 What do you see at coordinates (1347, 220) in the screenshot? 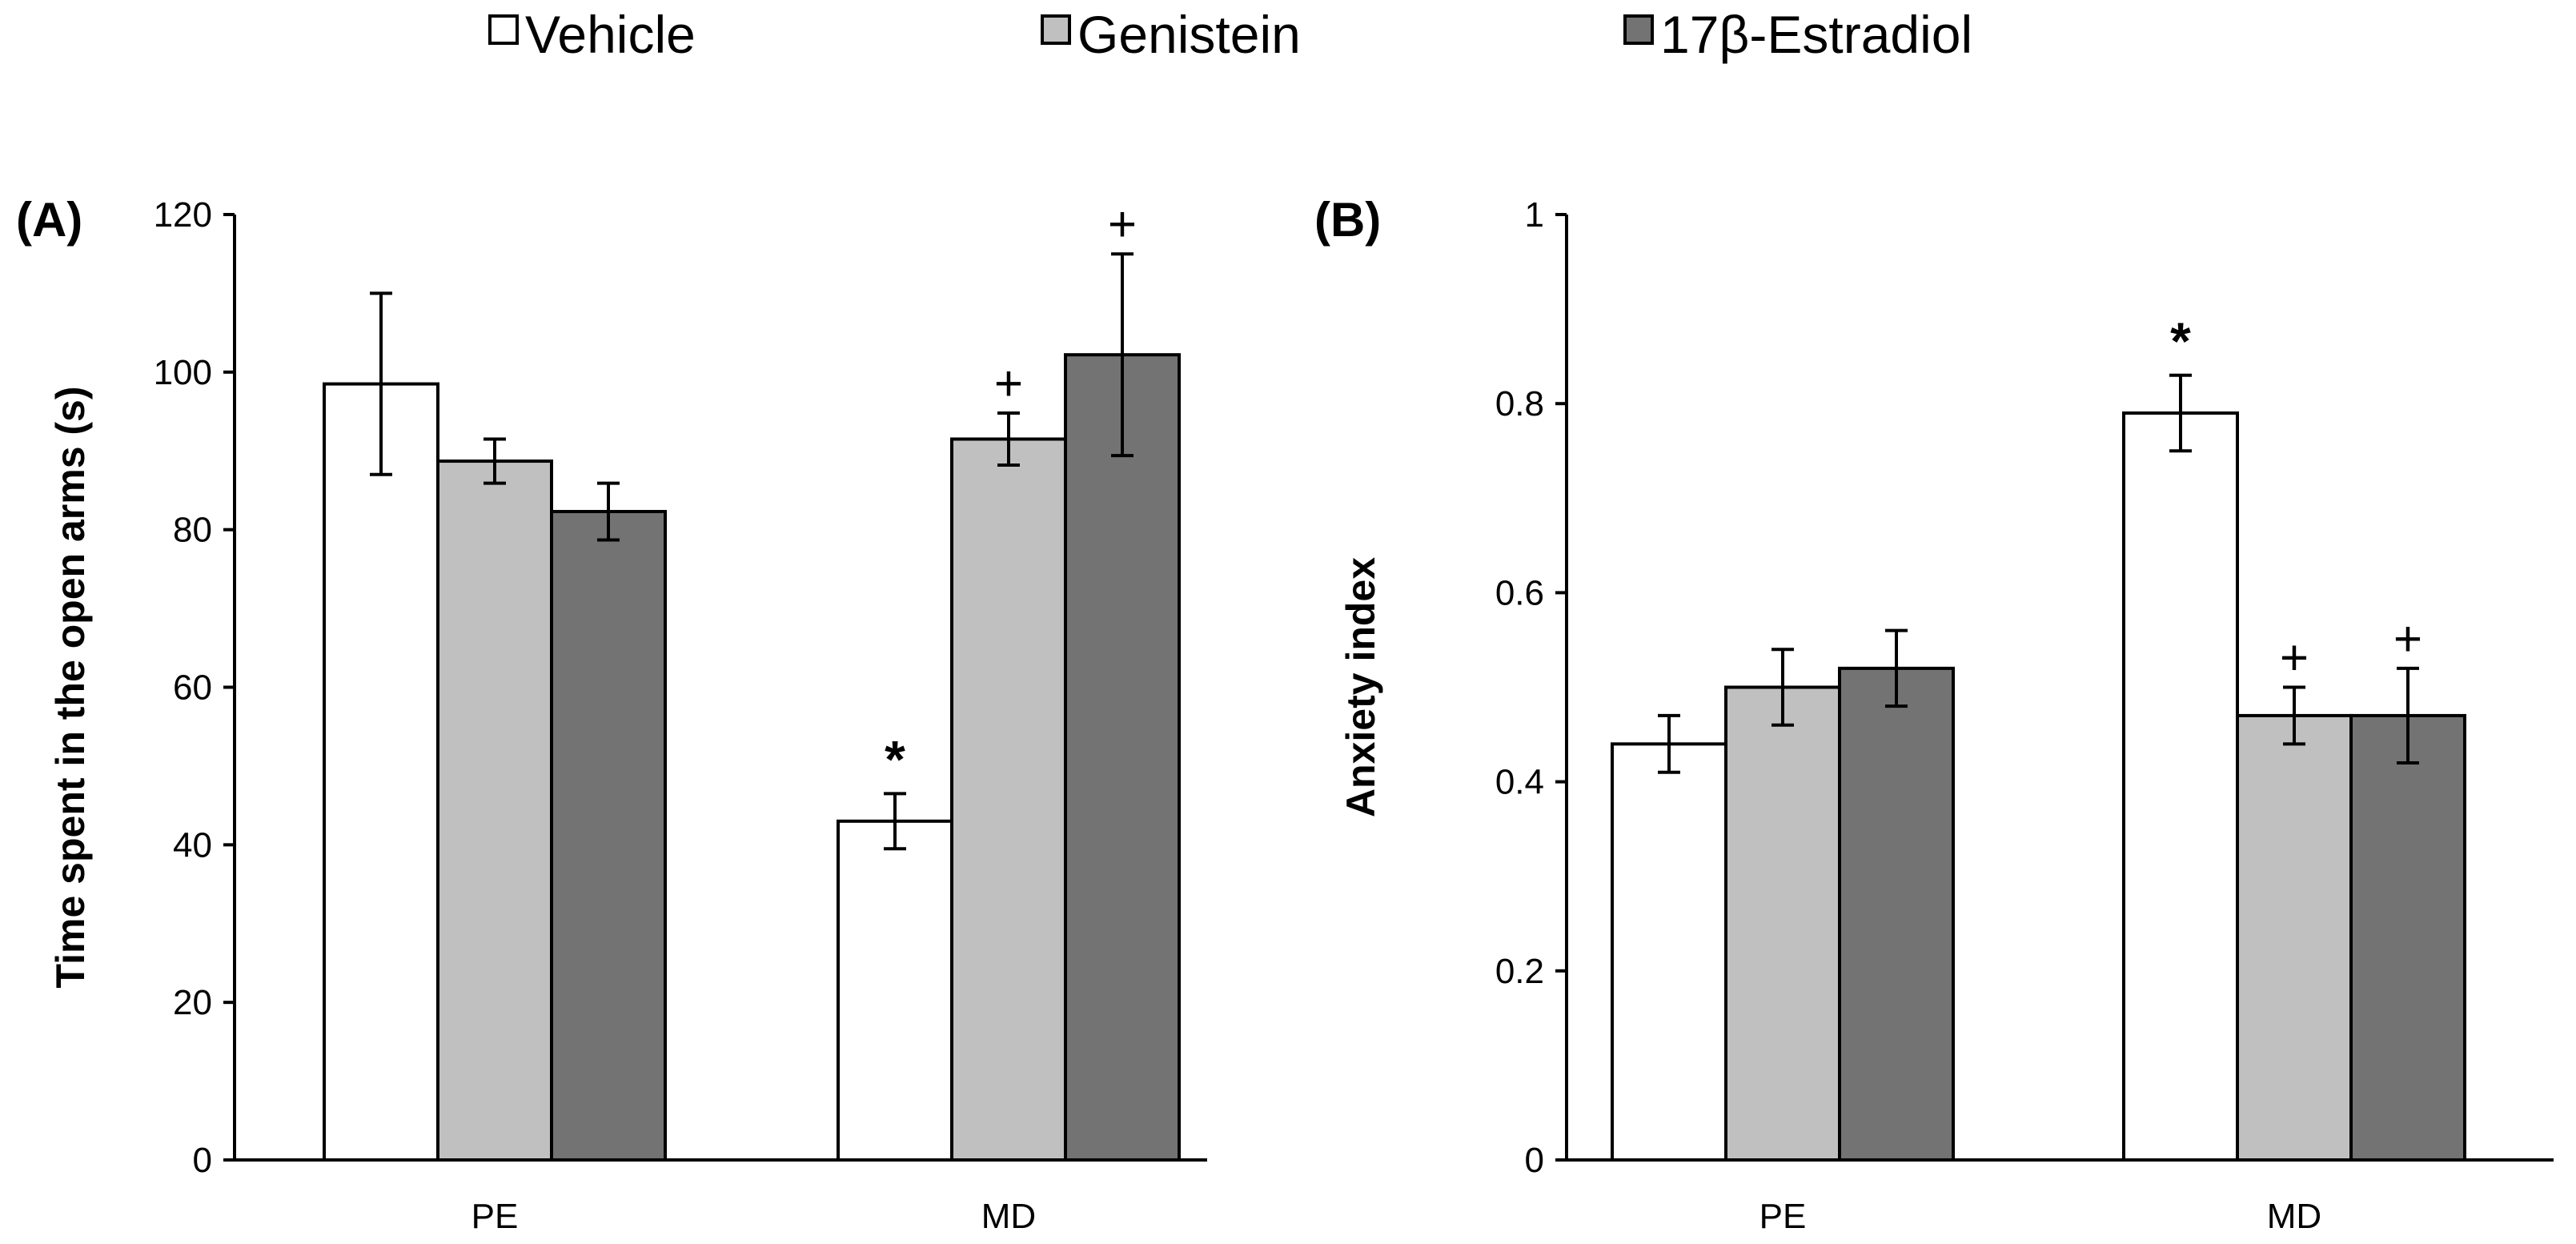
I see `panel-label: (B)` at bounding box center [1347, 220].